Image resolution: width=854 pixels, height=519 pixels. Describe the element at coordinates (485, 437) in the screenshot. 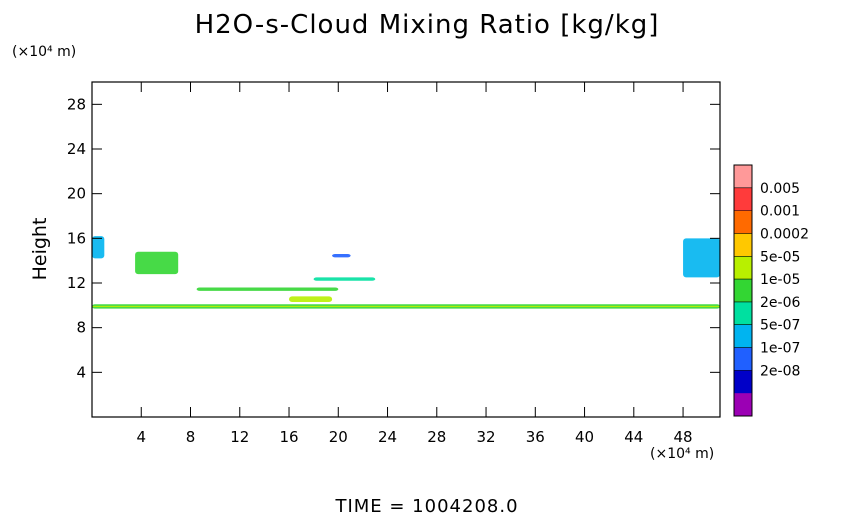

I see `x-tick-label: 32` at that location.